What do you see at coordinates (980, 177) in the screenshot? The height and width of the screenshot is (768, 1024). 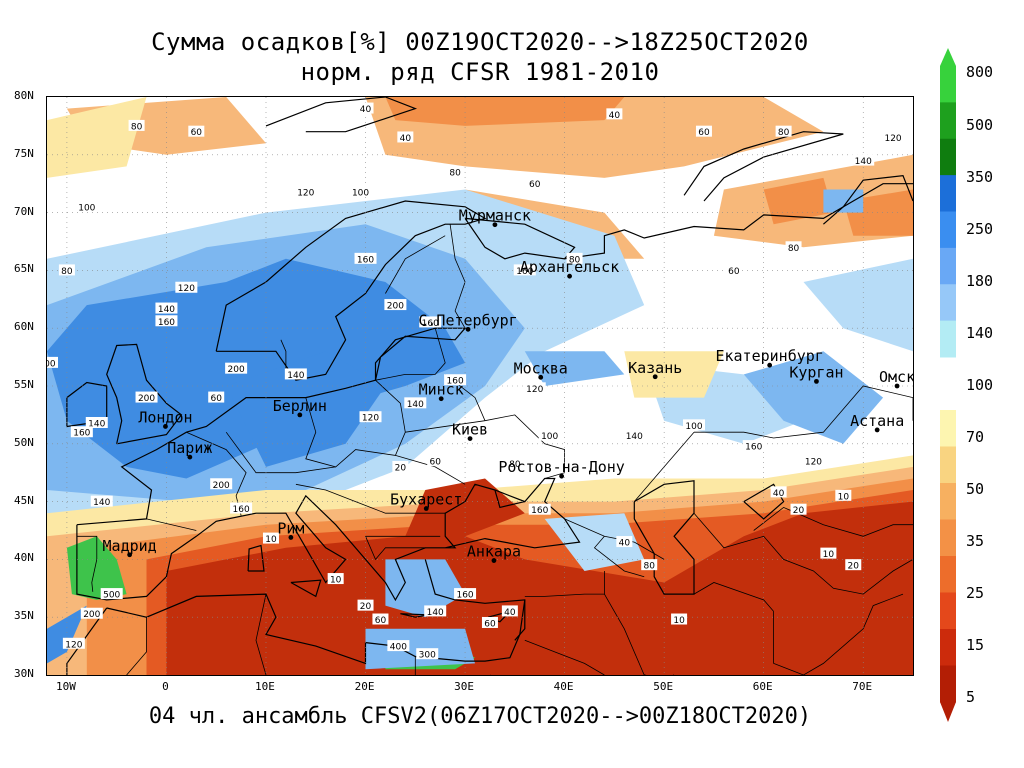 I see `legend-label: 350` at bounding box center [980, 177].